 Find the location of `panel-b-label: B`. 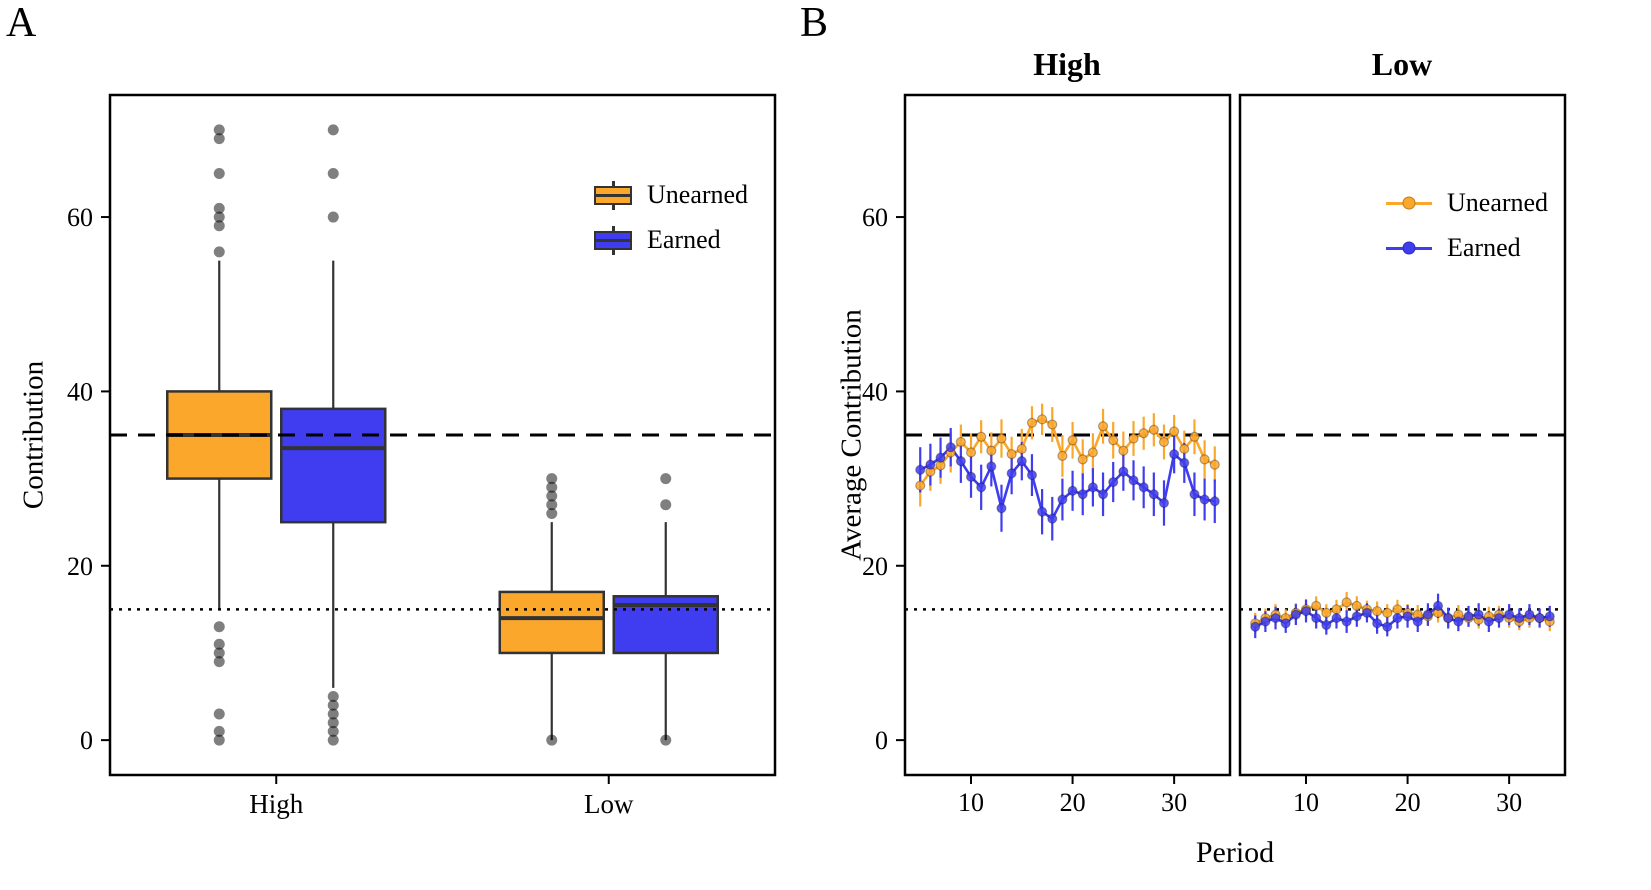

panel-b-label: B is located at coordinates (814, 23).